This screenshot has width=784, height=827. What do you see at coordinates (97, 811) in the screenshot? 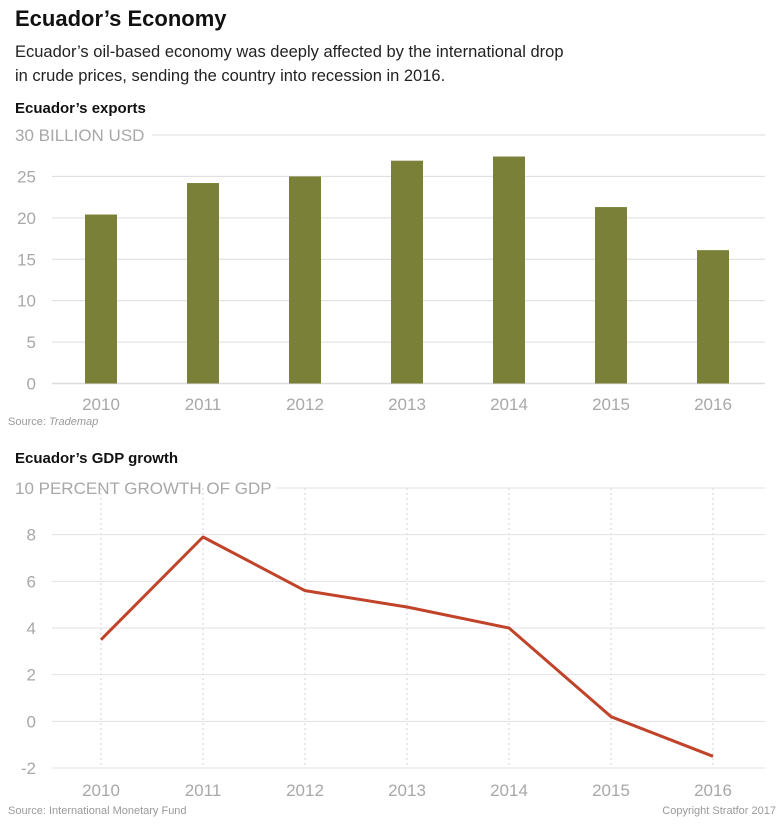
I see `gdp-source: Source: International Monetary Fund` at bounding box center [97, 811].